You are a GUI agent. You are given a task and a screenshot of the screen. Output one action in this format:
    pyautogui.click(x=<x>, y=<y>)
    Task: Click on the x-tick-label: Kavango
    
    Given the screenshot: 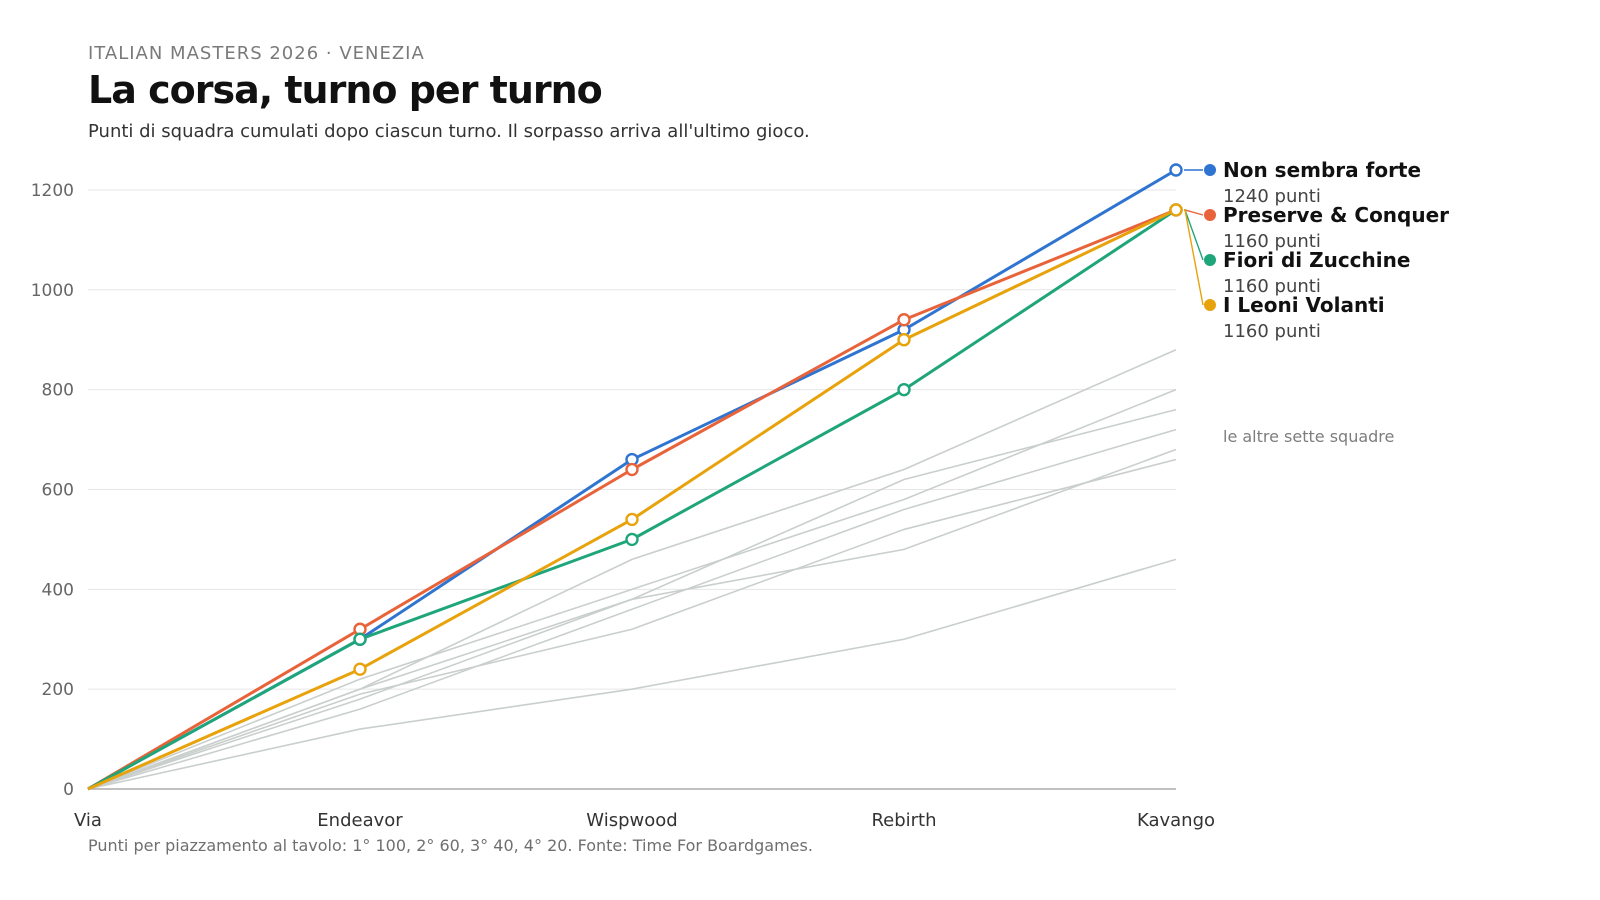 What is the action you would take?
    pyautogui.click(x=1176, y=820)
    